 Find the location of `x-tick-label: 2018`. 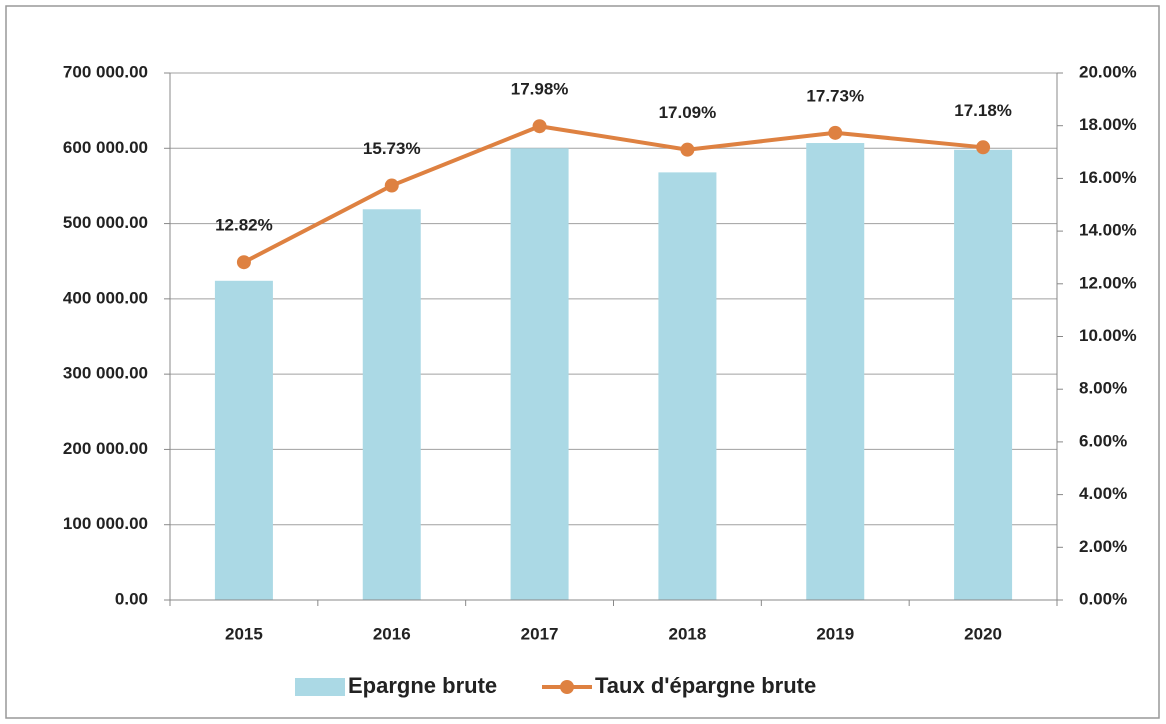

x-tick-label: 2018 is located at coordinates (688, 633).